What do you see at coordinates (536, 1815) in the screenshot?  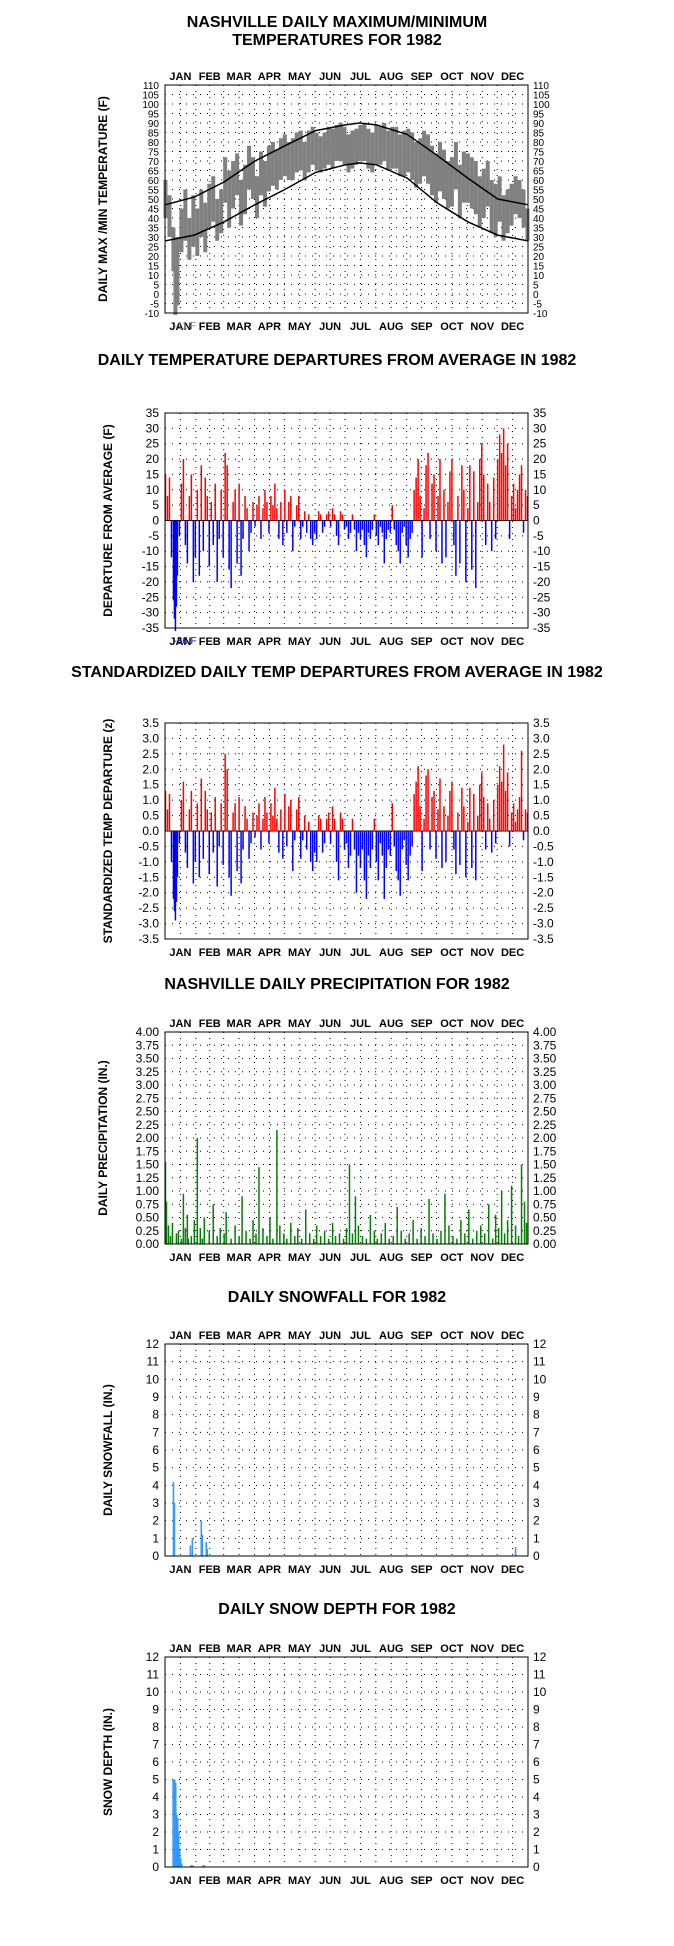 I see `depth-ytick-label-right: 3` at bounding box center [536, 1815].